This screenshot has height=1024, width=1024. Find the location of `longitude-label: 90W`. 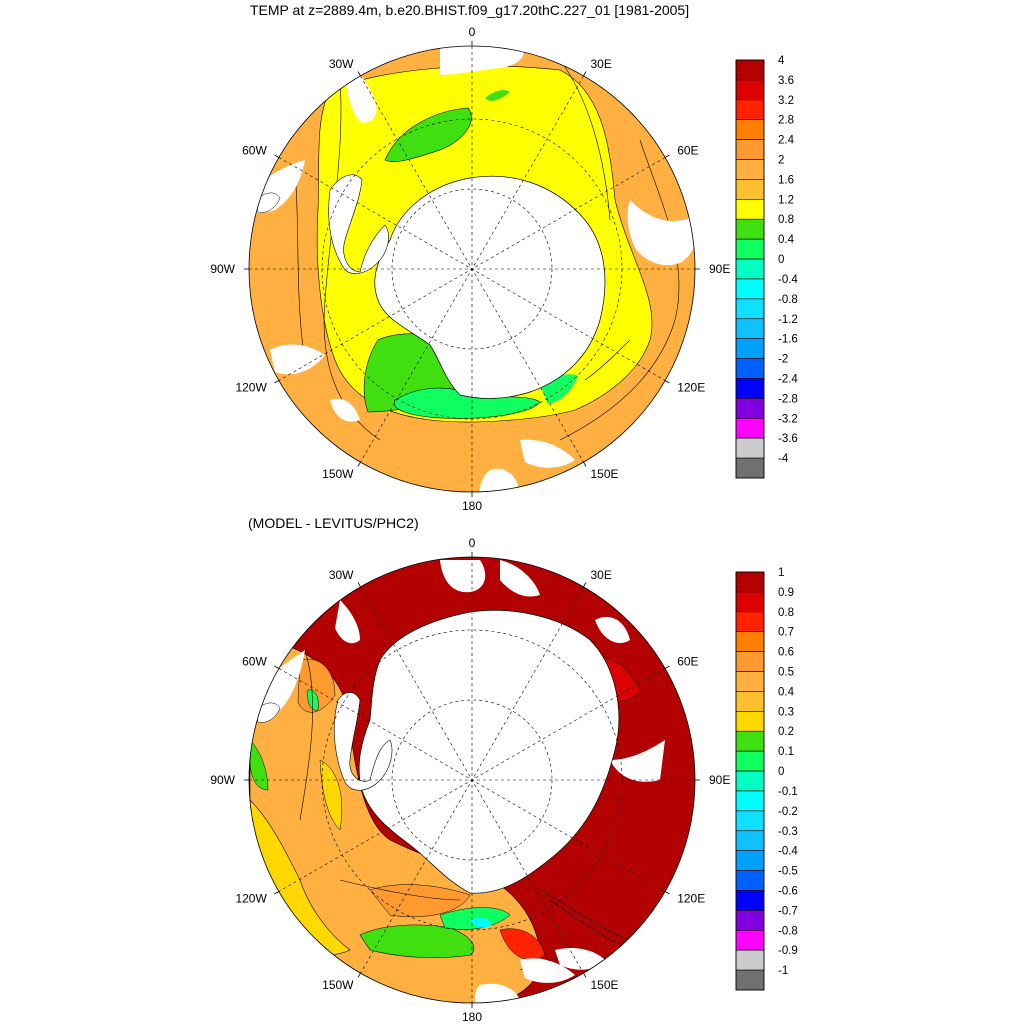

longitude-label: 90W is located at coordinates (222, 780).